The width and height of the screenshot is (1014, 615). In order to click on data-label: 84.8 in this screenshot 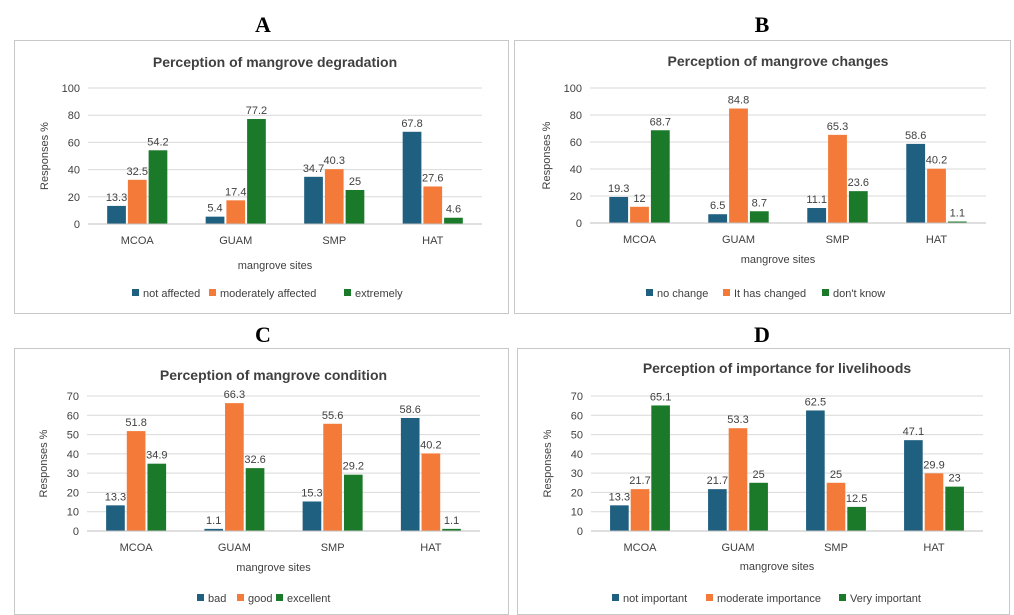, I will do `click(738, 101)`.